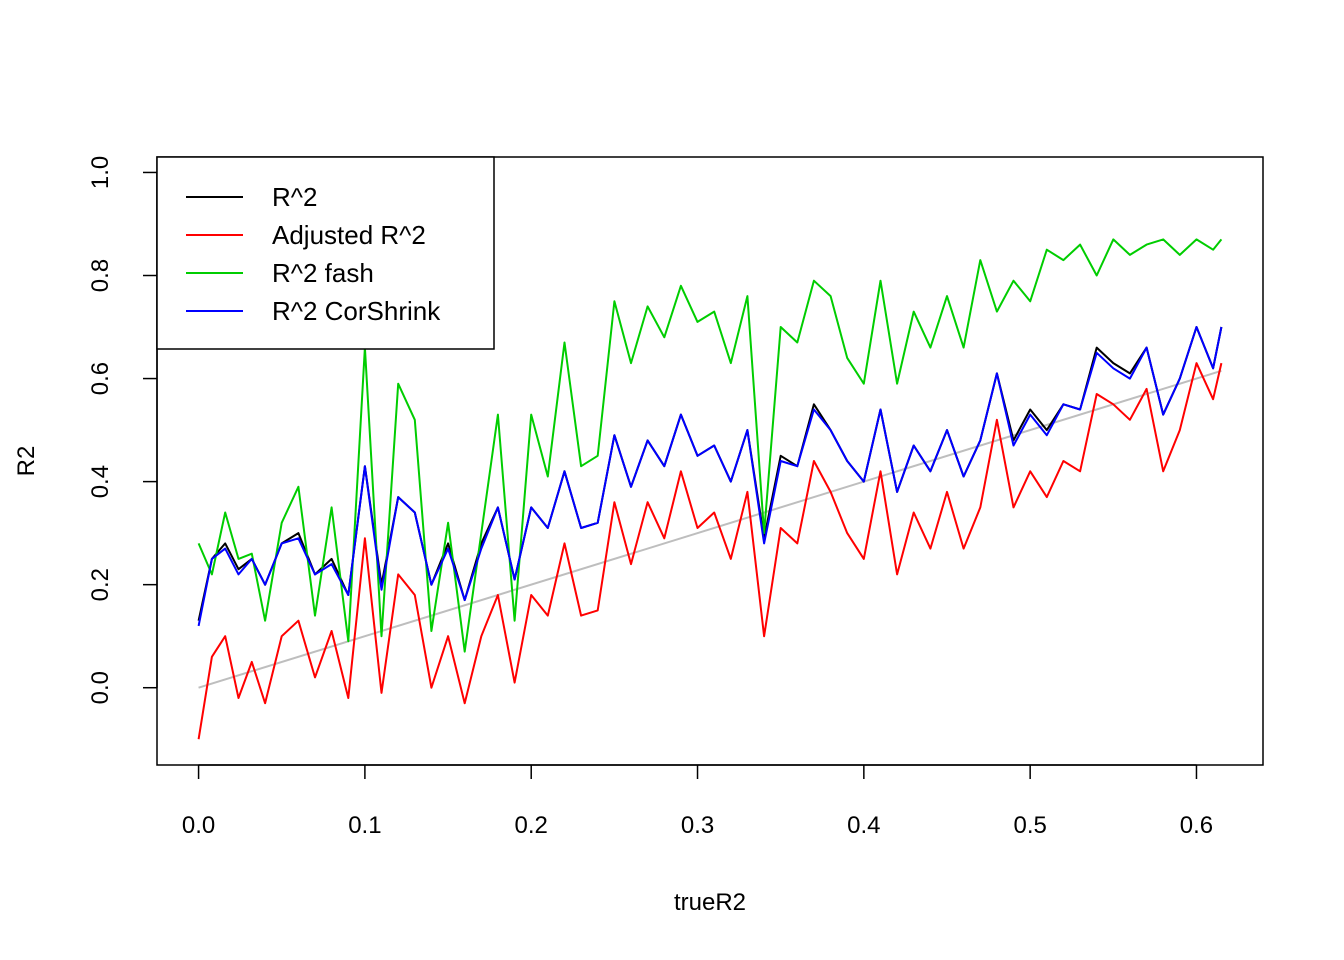  I want to click on legend-label: R^2, so click(294, 197).